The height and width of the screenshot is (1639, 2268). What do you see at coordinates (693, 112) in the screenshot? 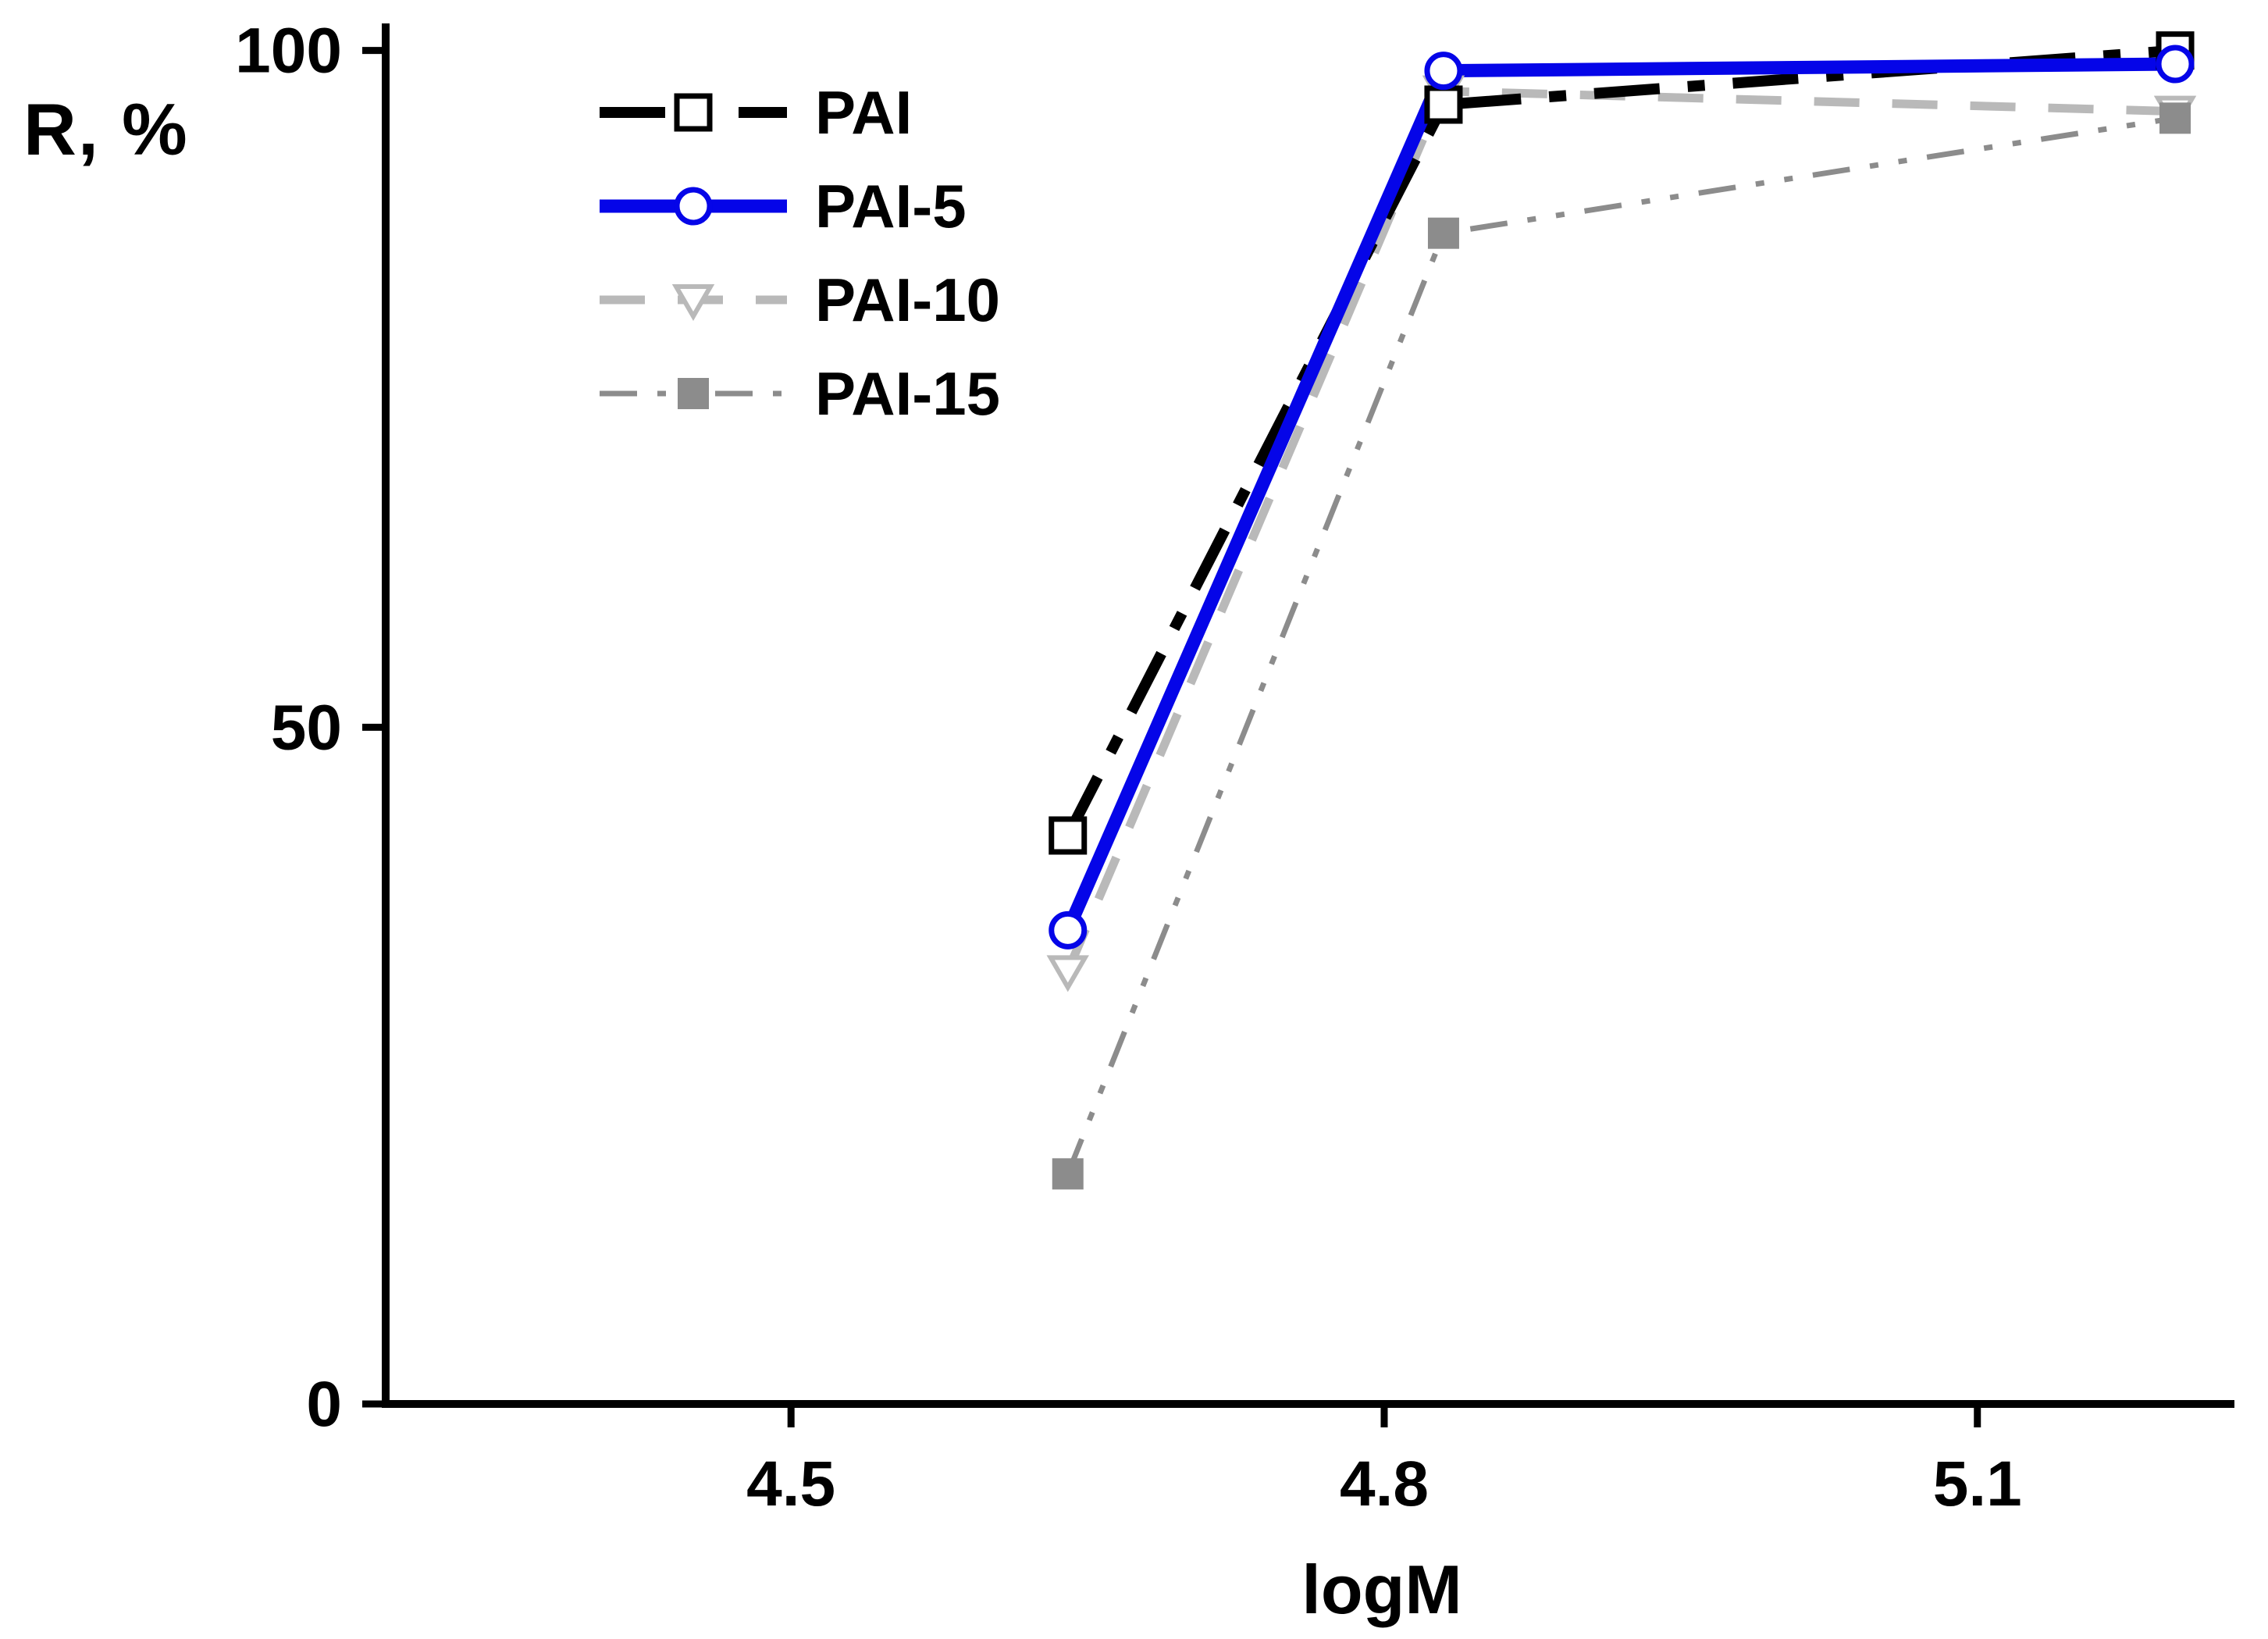
I see `legend-line-sample-pai-icon` at bounding box center [693, 112].